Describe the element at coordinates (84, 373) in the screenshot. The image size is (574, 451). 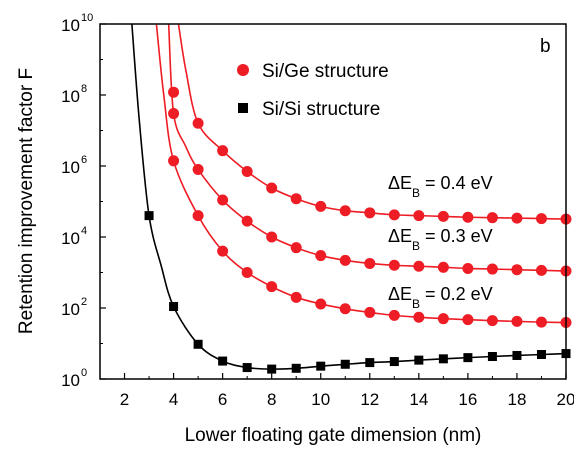
I see `y-tick-exponent: 0` at that location.